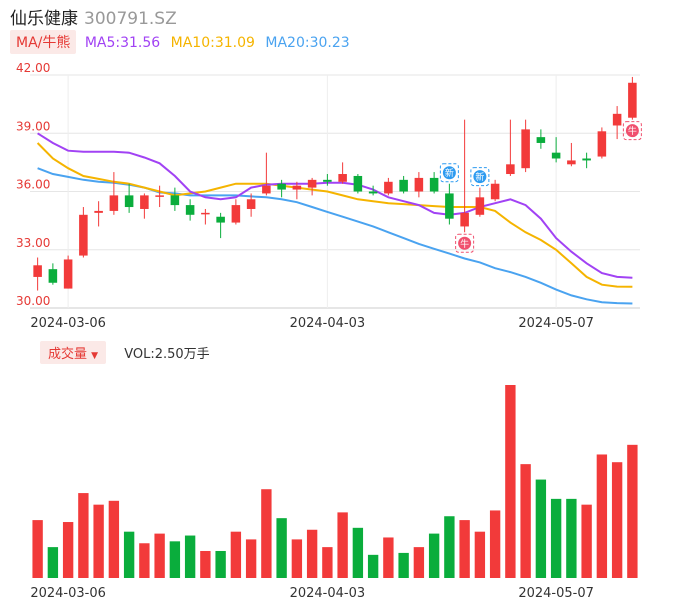 The image size is (686, 606). Describe the element at coordinates (95, 356) in the screenshot. I see `caret-down-icon: ▼` at that location.